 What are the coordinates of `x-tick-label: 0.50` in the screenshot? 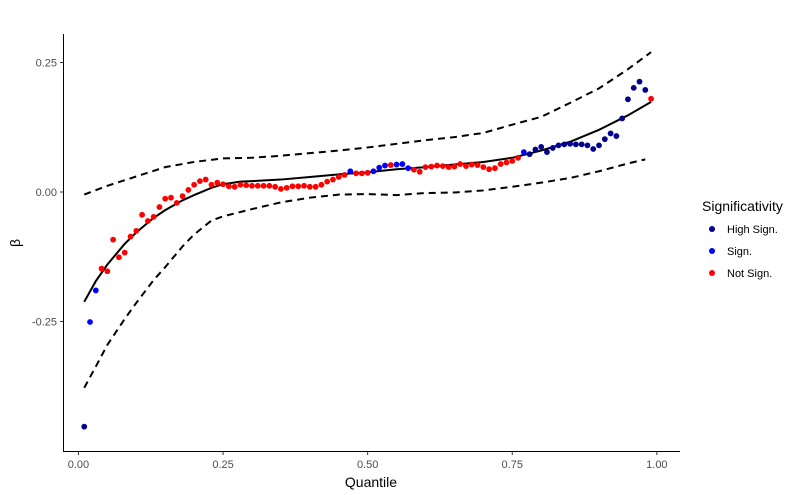 It's located at (367, 465).